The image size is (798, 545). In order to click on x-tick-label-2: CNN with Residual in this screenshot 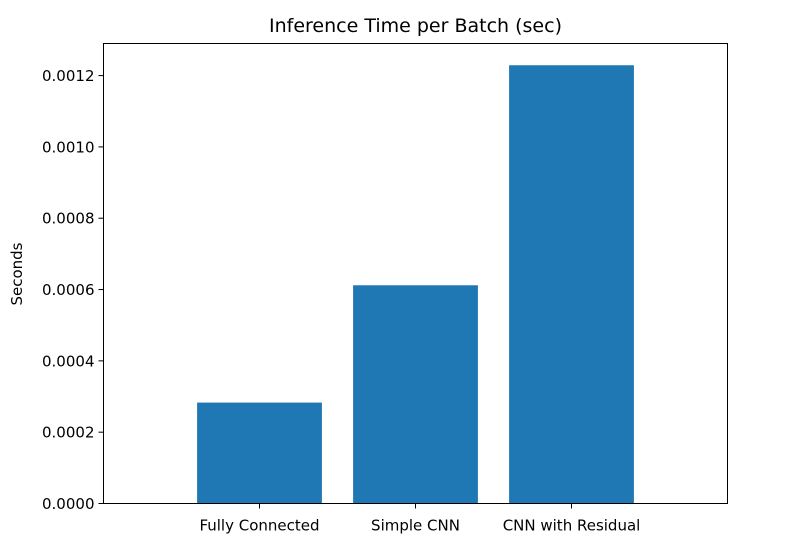, I will do `click(572, 526)`.